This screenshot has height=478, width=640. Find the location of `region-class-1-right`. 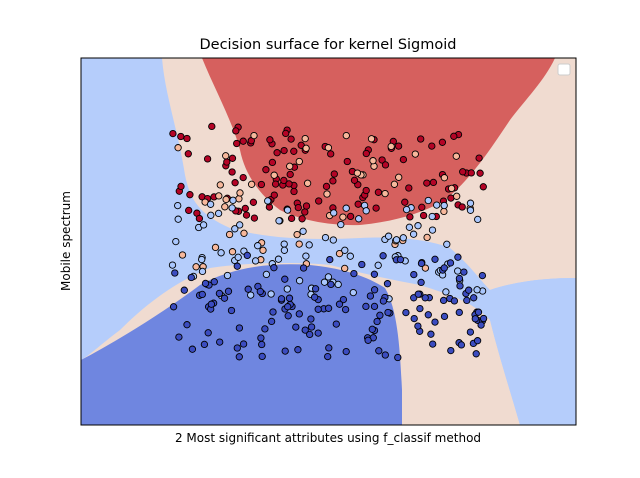

region-class-1-right is located at coordinates (533, 351).